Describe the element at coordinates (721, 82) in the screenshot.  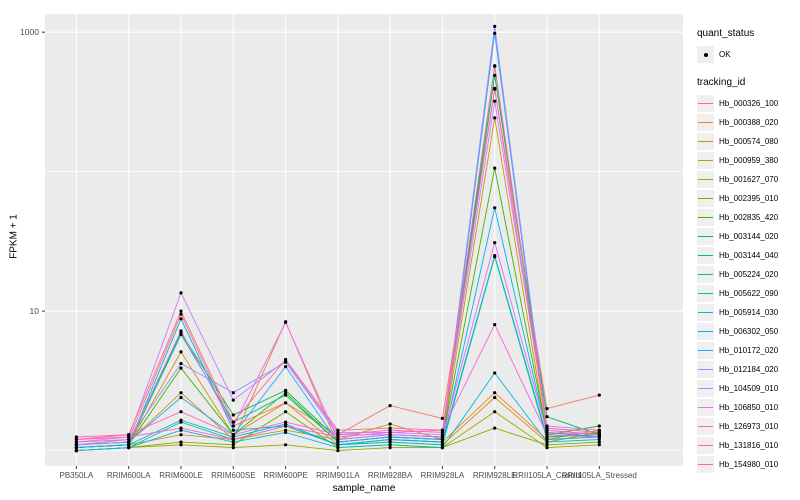
I see `legend-title-tracking-id: tracking_id` at that location.